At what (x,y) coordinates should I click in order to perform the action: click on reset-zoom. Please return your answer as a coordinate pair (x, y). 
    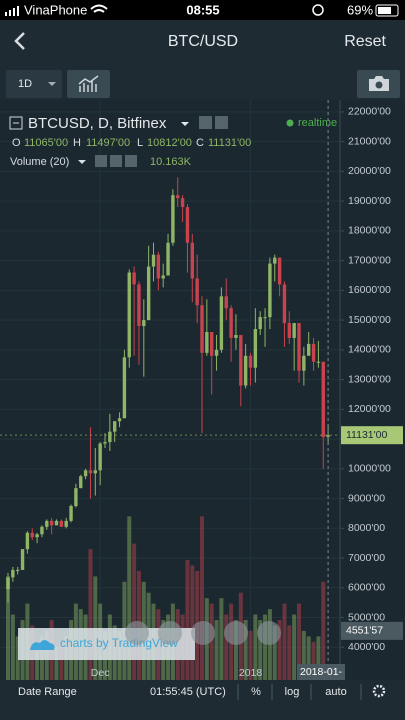
    Looking at the image, I should click on (203, 633).